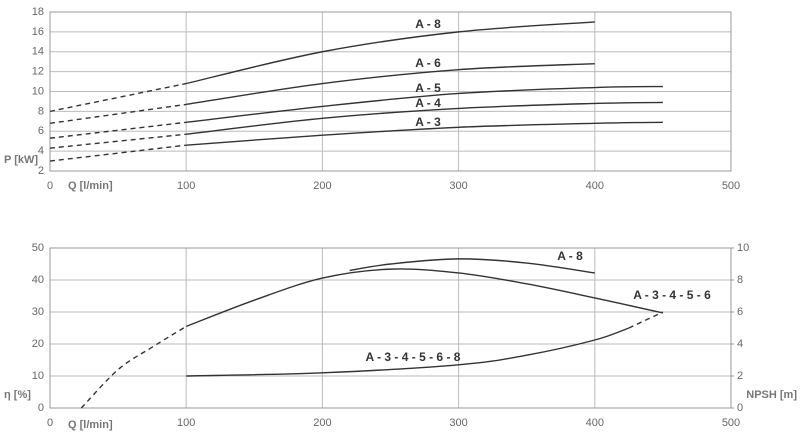 Image resolution: width=800 pixels, height=441 pixels. Describe the element at coordinates (428, 103) in the screenshot. I see `curve-label: A - 4` at that location.